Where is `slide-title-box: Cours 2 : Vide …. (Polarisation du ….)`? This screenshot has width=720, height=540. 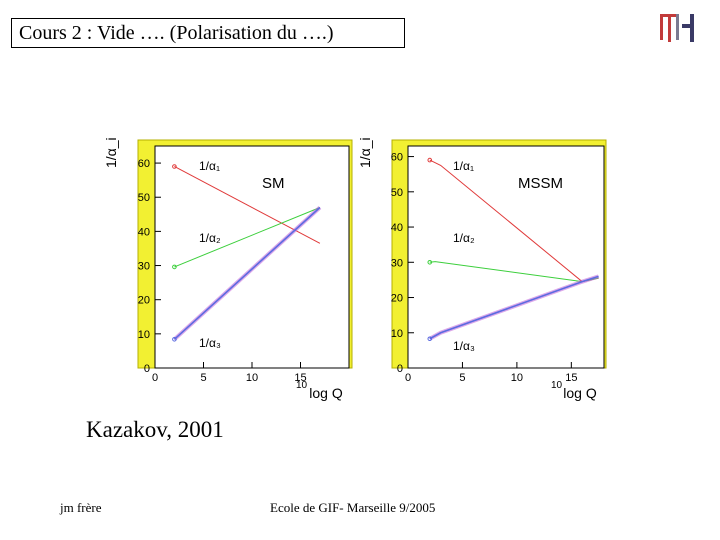
slide-title-box: Cours 2 : Vide …. (Polarisation du ….) is located at coordinates (208, 33).